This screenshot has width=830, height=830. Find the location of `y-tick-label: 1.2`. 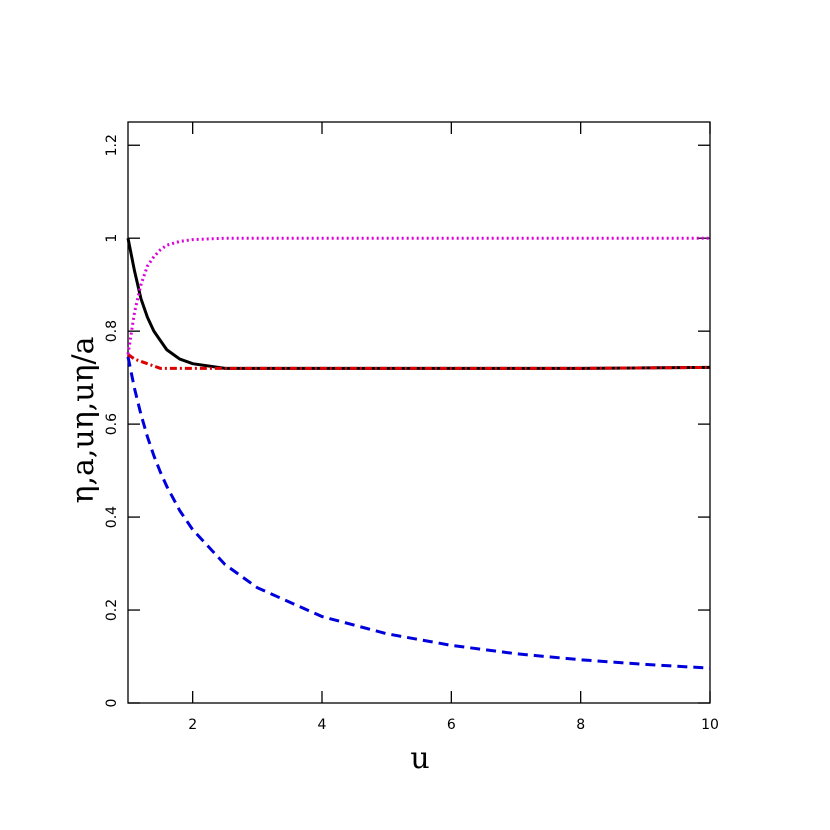

y-tick-label: 1.2 is located at coordinates (112, 145).